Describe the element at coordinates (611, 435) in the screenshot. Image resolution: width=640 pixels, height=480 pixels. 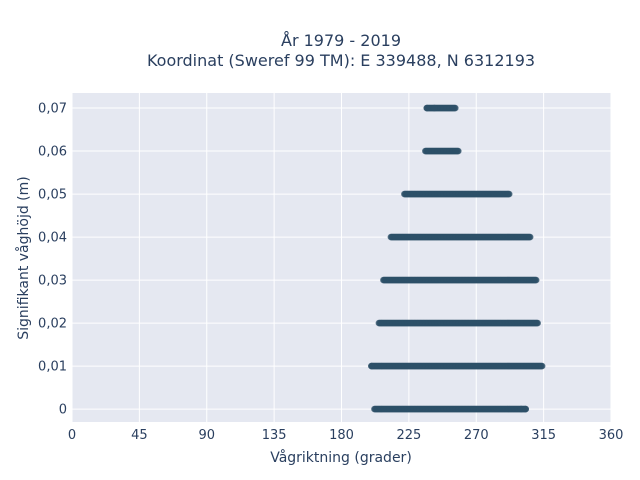
I see `x-tick-label: 360` at that location.